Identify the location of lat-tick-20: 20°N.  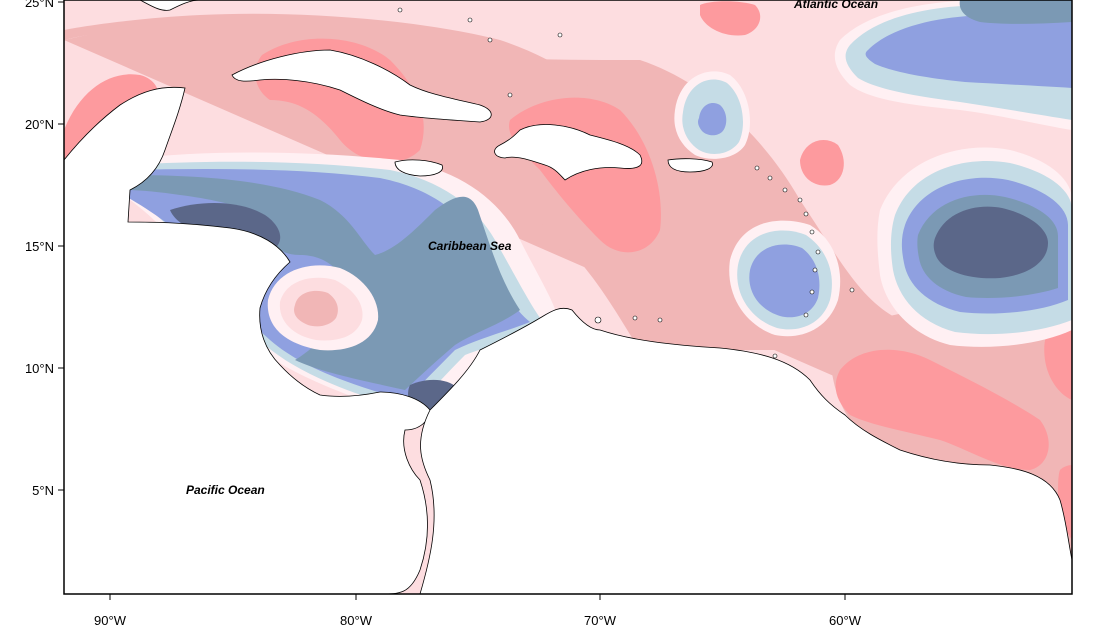
(39, 124).